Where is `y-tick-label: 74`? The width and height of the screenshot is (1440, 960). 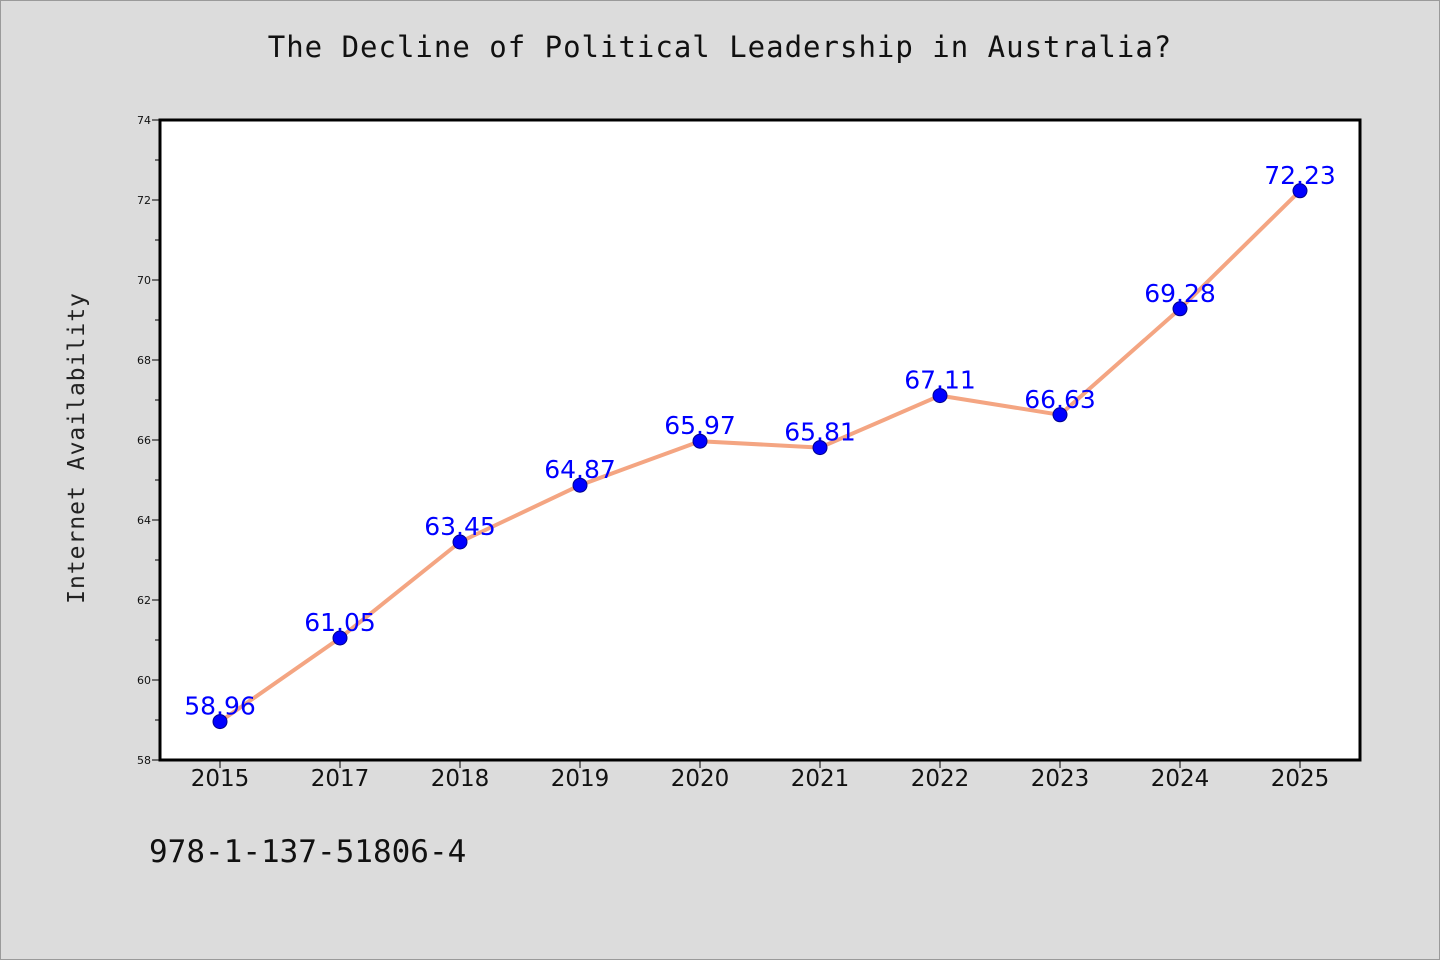 y-tick-label: 74 is located at coordinates (144, 120).